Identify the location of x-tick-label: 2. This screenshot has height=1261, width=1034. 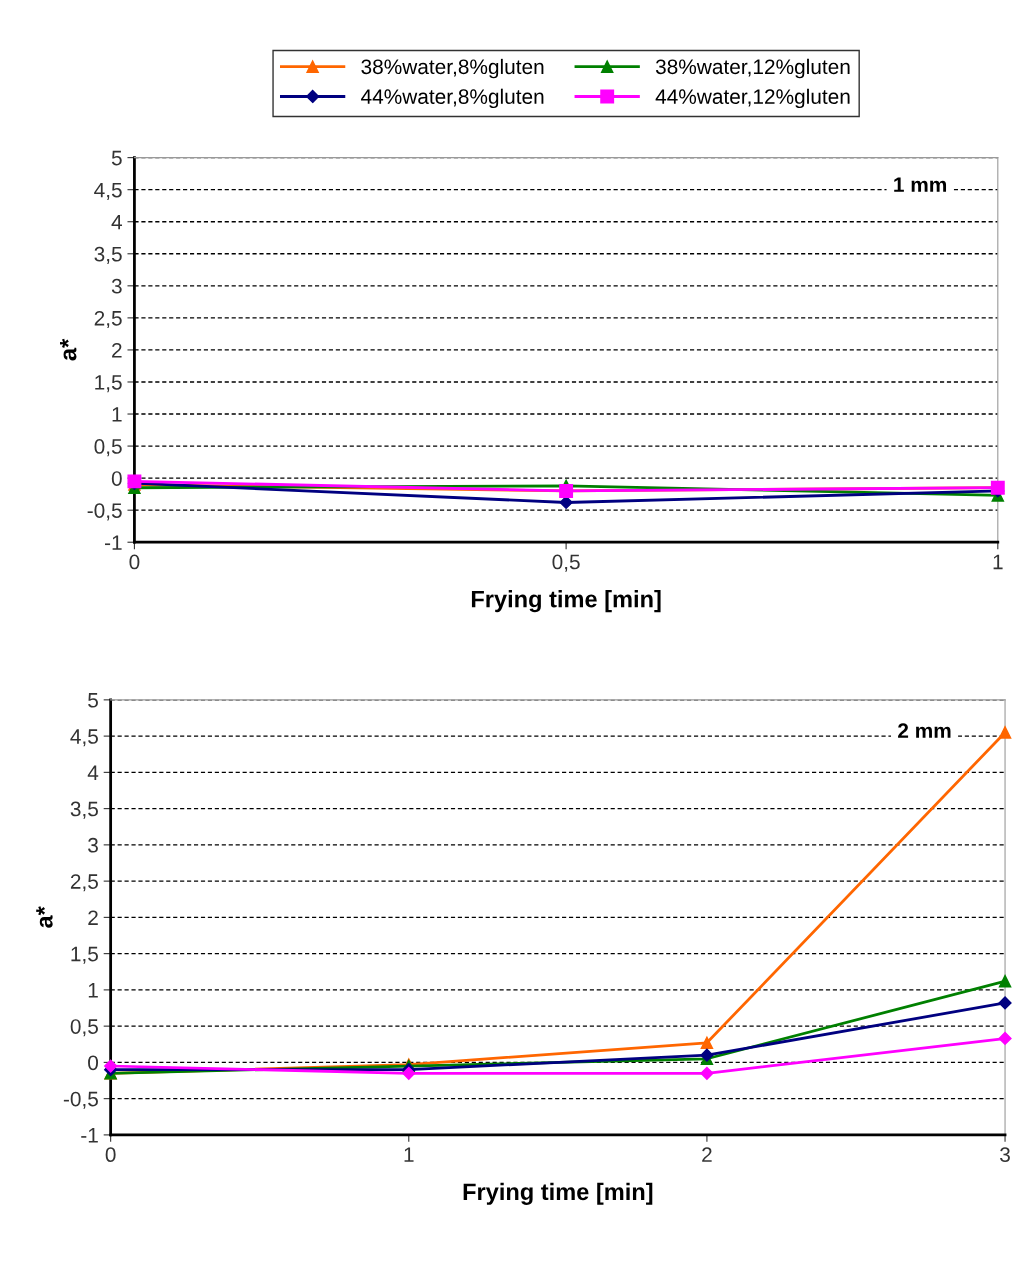
(707, 1154).